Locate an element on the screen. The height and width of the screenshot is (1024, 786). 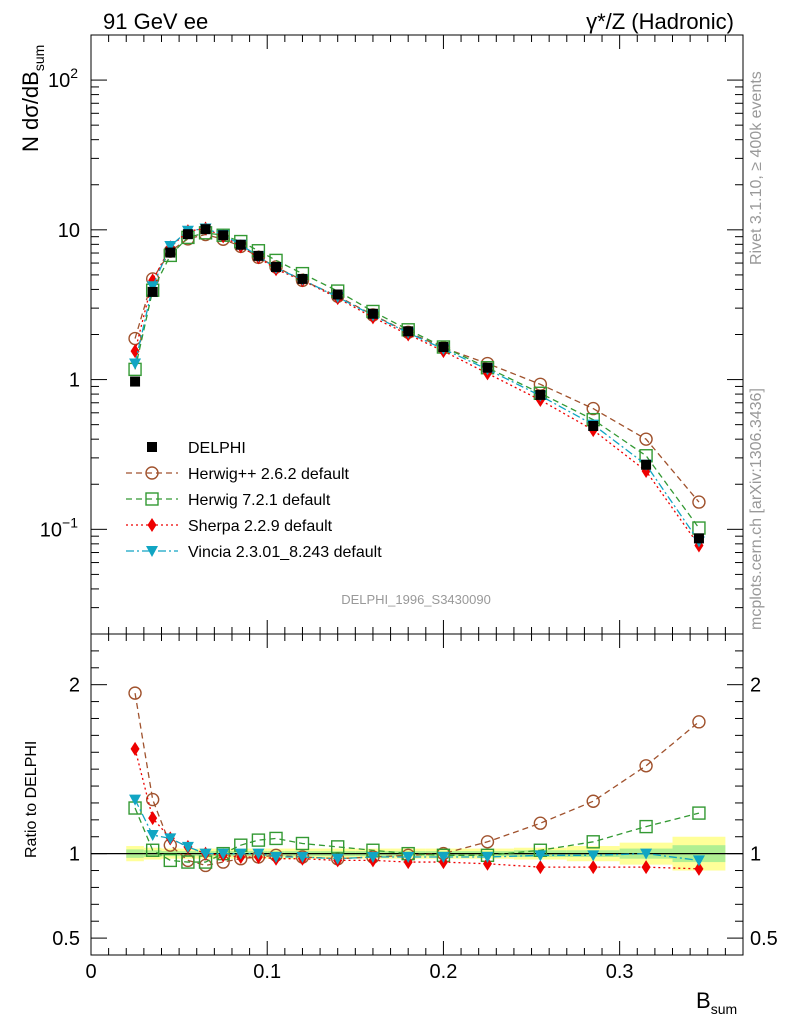
legend-label: Herwig++ 2.6.2 default is located at coordinates (269, 474).